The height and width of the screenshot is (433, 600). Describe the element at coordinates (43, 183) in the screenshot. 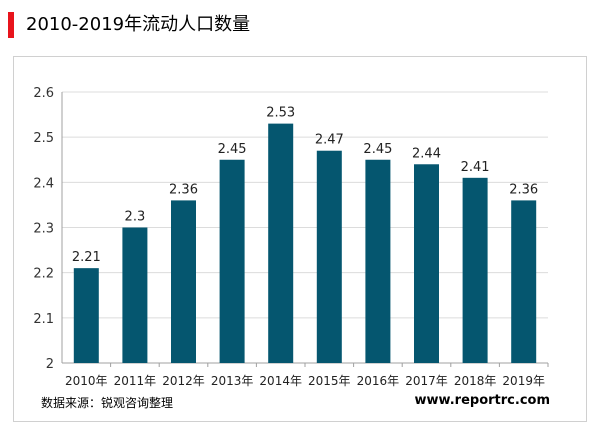

I see `y-tick-label: 2.4` at that location.